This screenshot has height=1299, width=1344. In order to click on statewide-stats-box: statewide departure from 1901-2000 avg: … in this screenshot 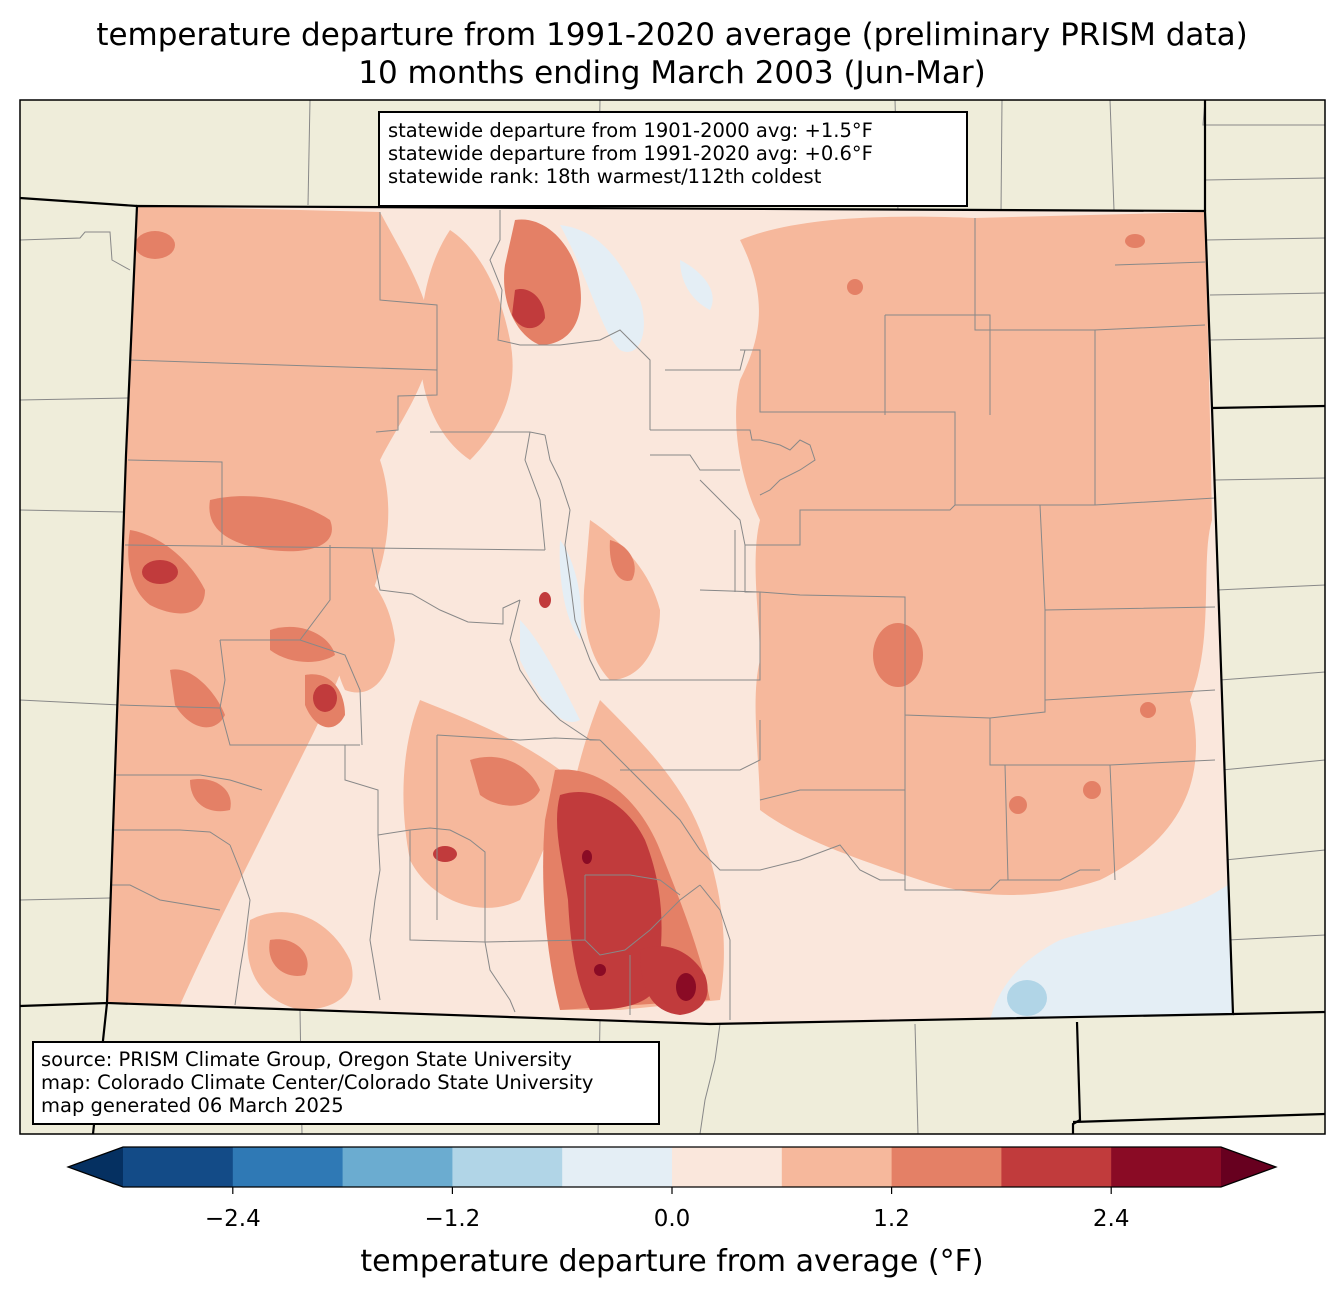, I will do `click(673, 159)`.